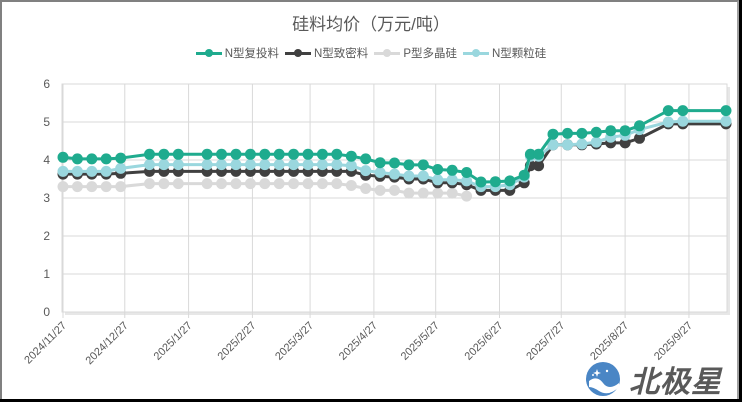 This screenshot has height=402, width=742. Describe the element at coordinates (326, 53) in the screenshot. I see `legend-item-n-dense: N型致密料` at that location.